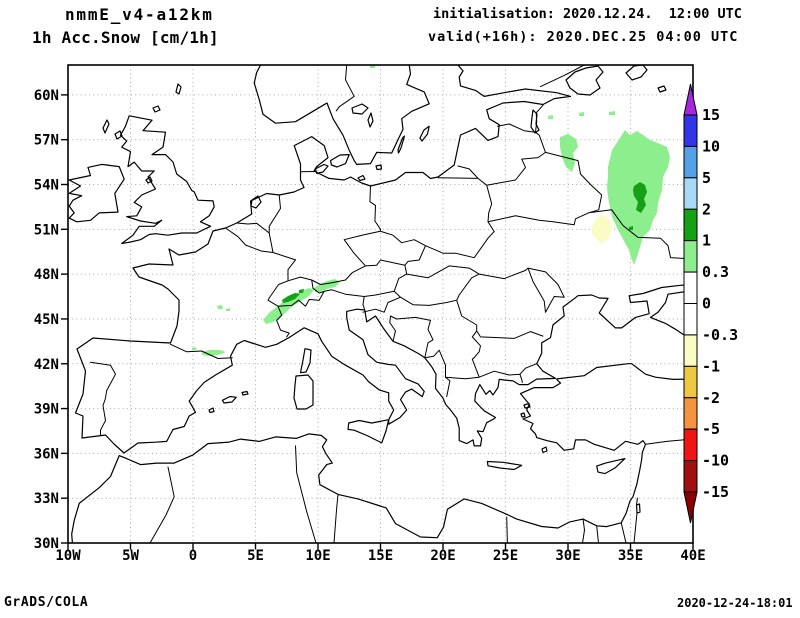  What do you see at coordinates (602, 229) in the screenshot?
I see `snow-patch-ukraine-negative` at bounding box center [602, 229].